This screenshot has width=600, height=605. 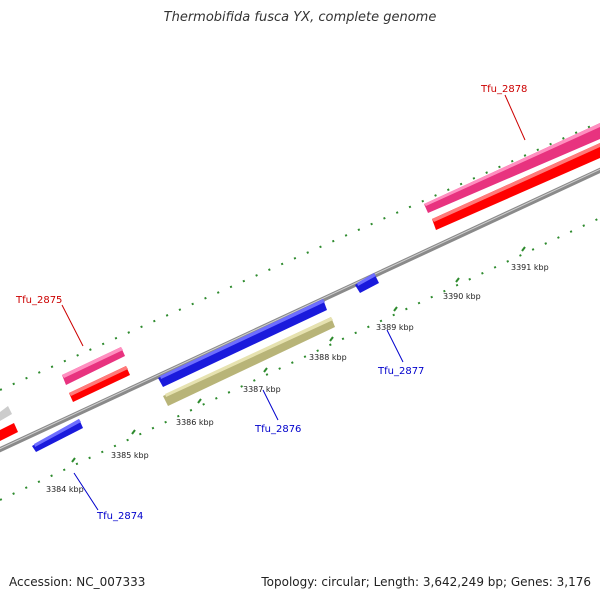 What do you see at coordinates (503, 89) in the screenshot?
I see `gene-label-Tfu_2878: Tfu_2878` at bounding box center [503, 89].